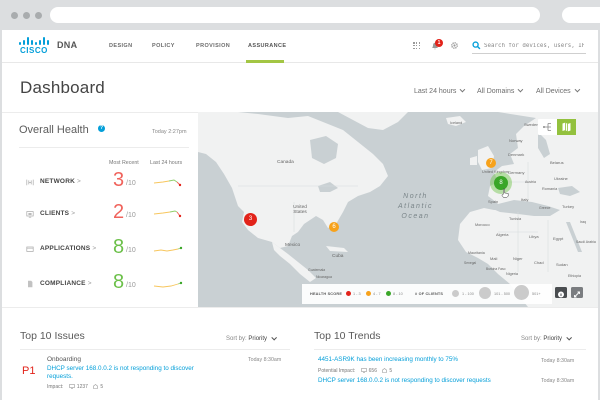 The image size is (600, 400). What do you see at coordinates (372, 371) in the screenshot?
I see `impacted-clients: 656` at bounding box center [372, 371].